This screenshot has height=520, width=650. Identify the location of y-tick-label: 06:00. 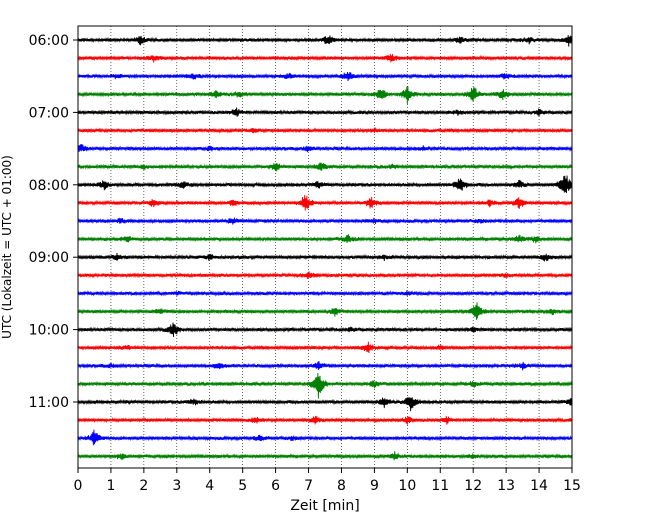
(49, 41).